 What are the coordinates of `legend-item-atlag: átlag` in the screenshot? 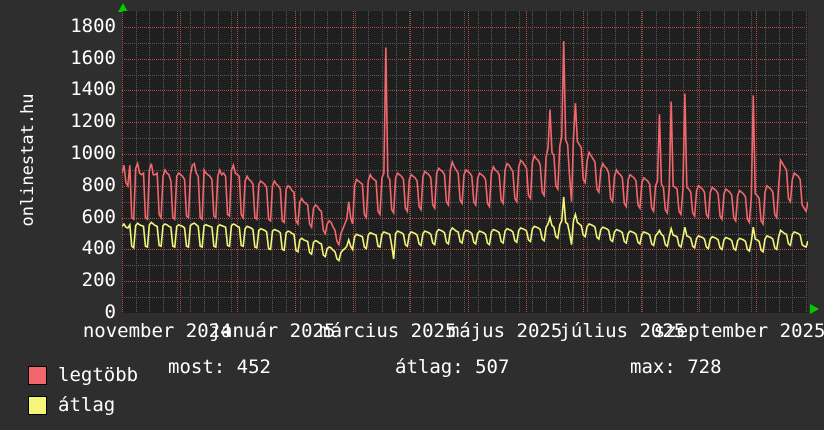 It's located at (423, 405).